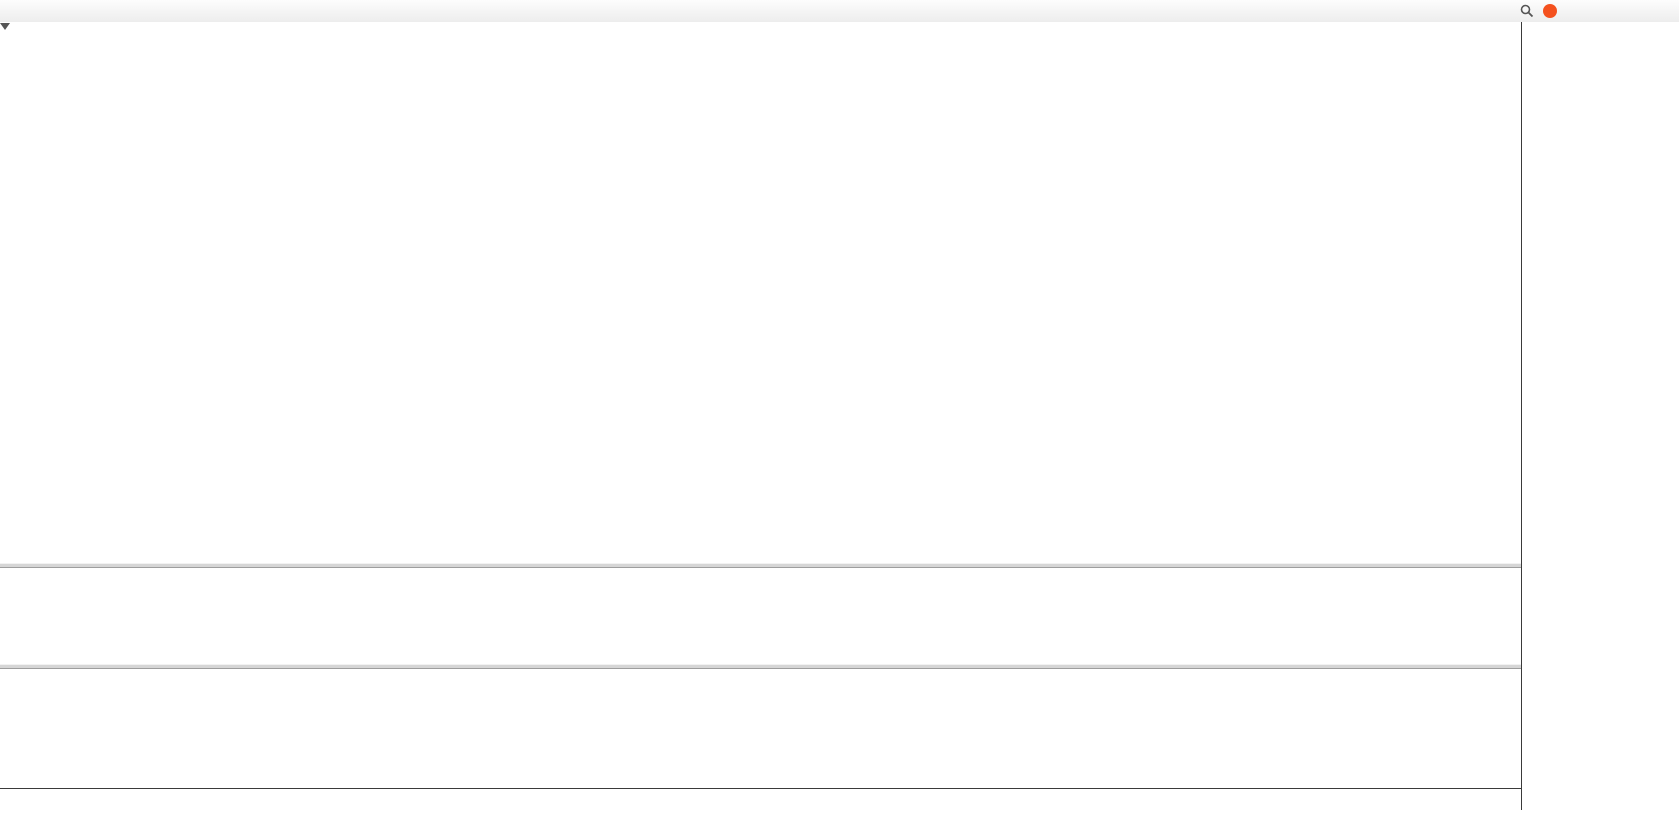  What do you see at coordinates (1600, 416) in the screenshot?
I see `price-axis` at bounding box center [1600, 416].